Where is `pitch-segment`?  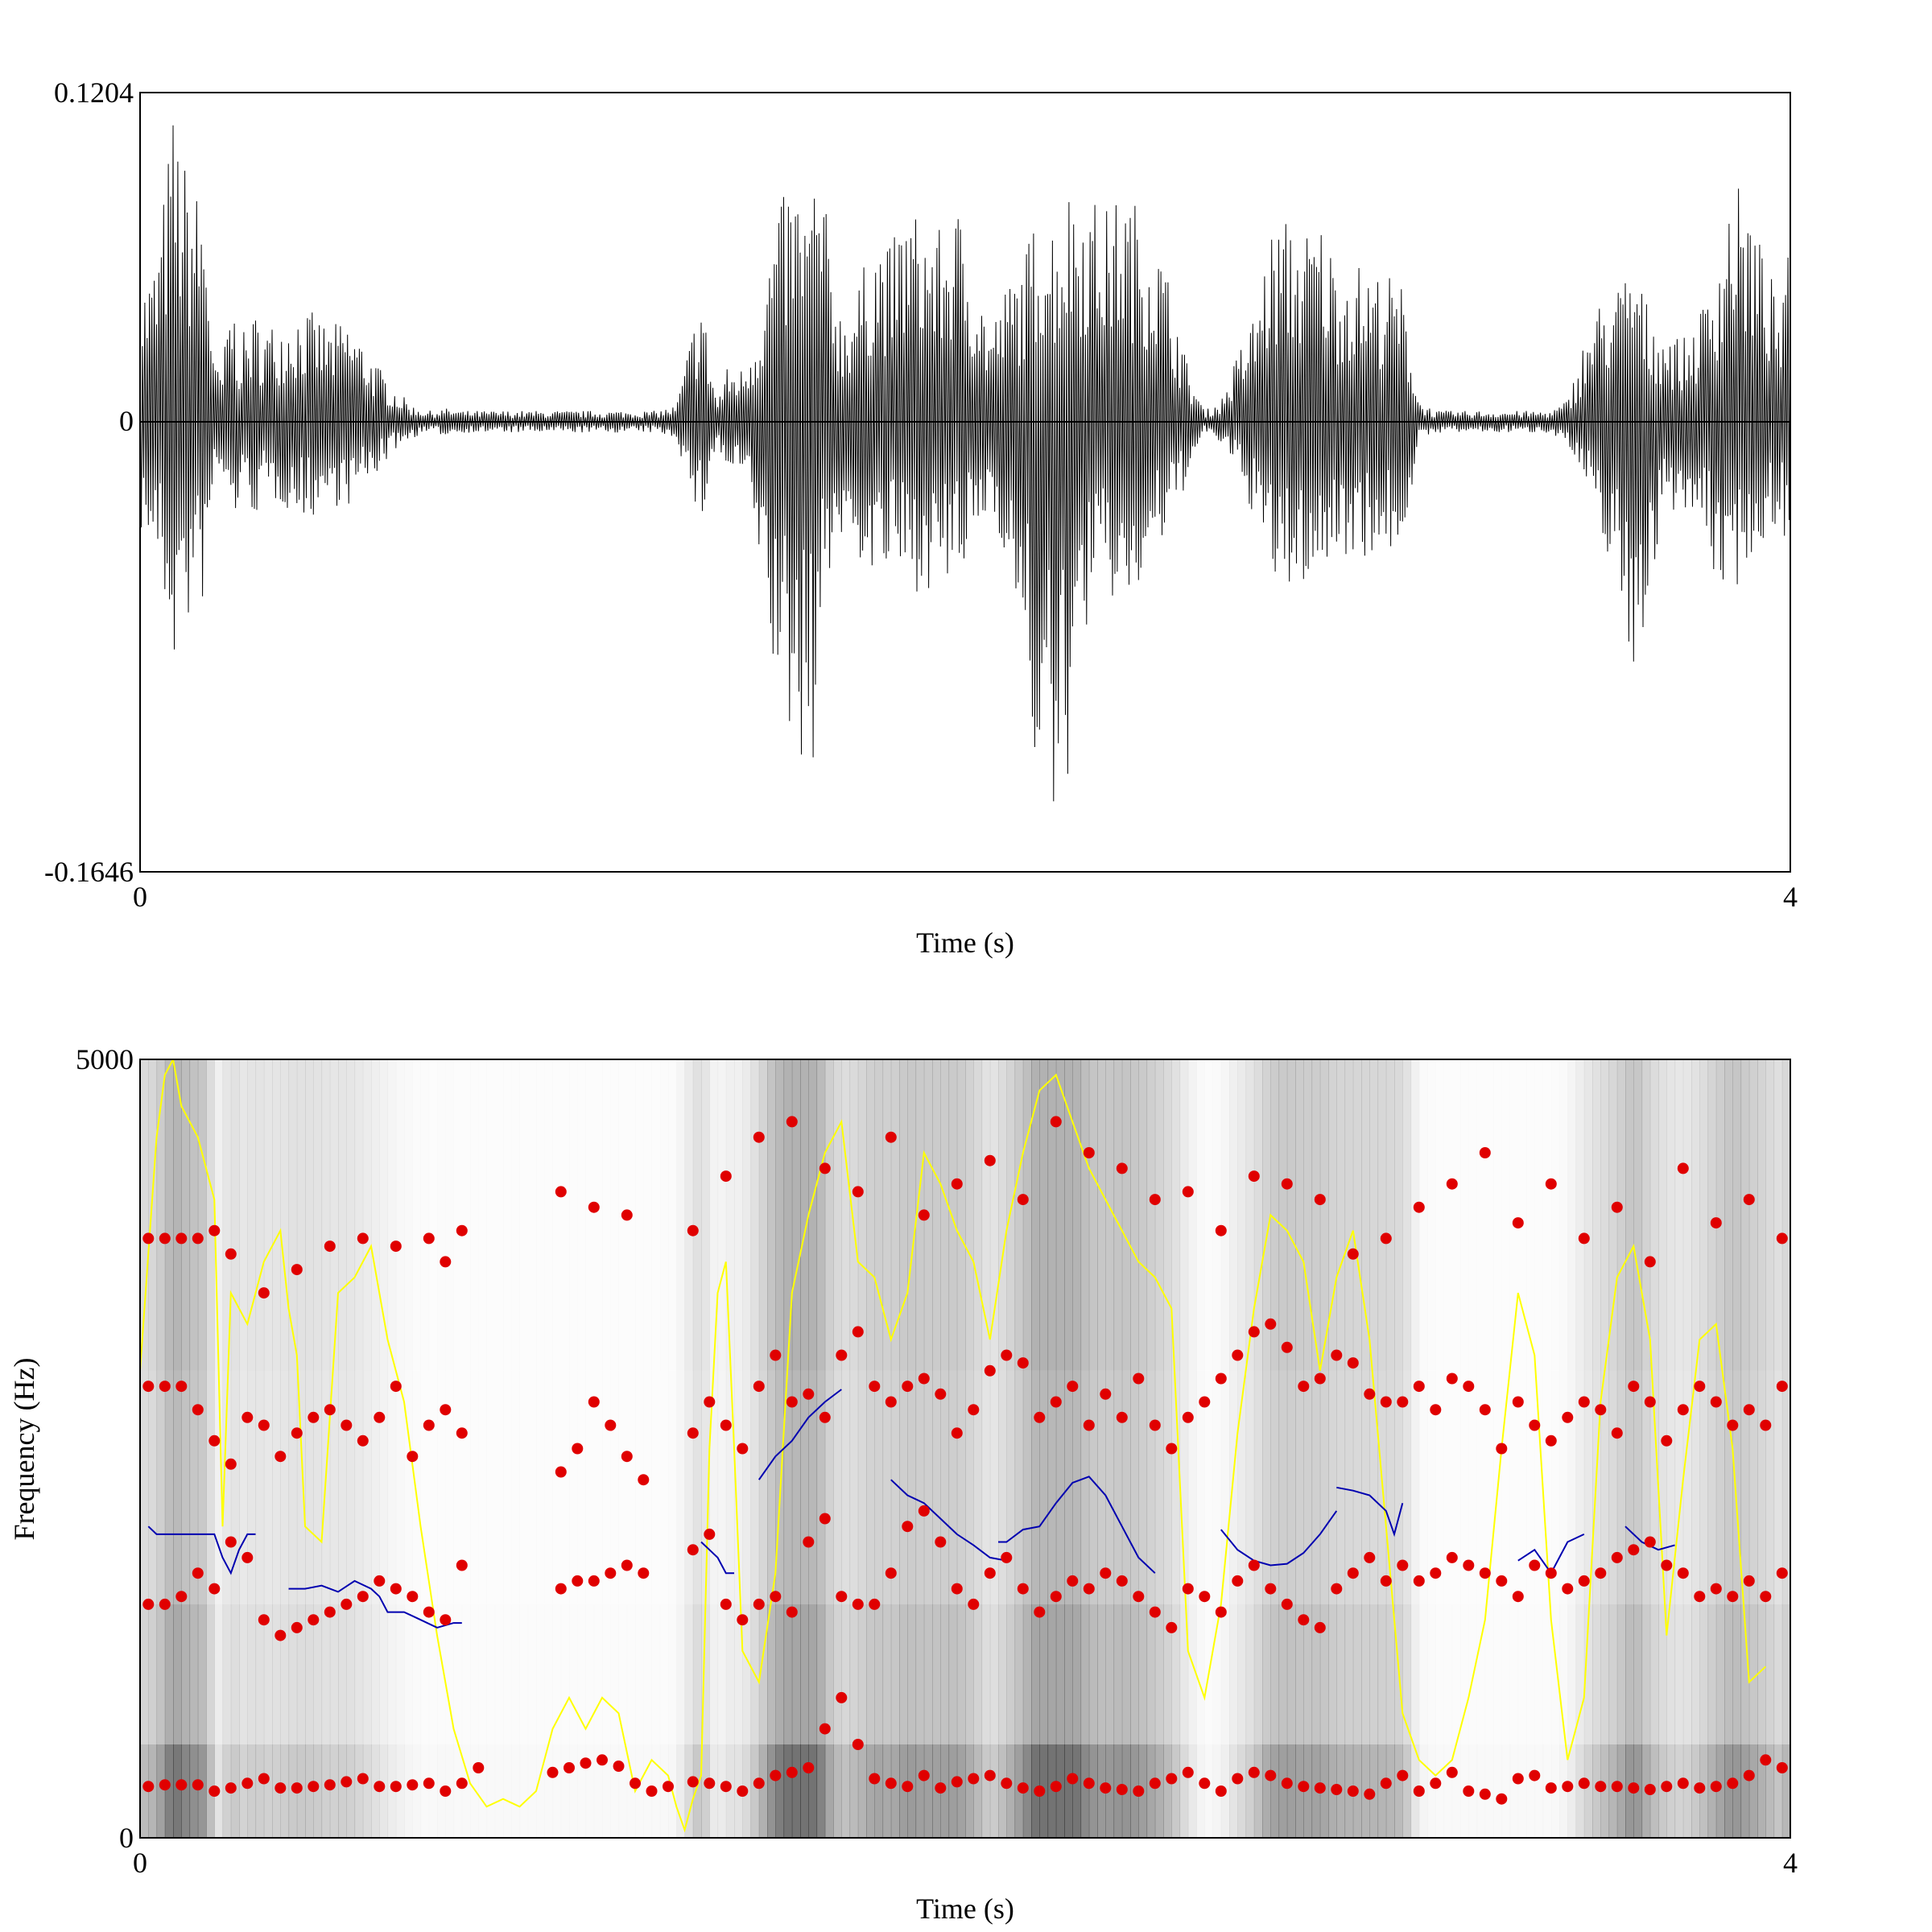
pitch-segment is located at coordinates (375, 1604).